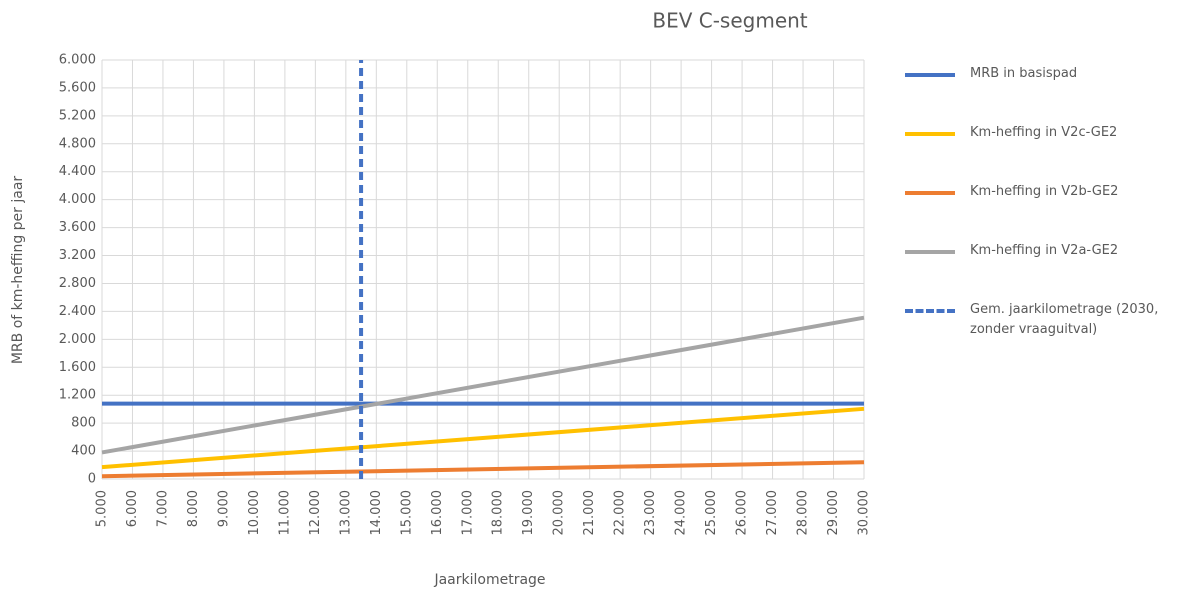 The image size is (1204, 593). What do you see at coordinates (77, 395) in the screenshot?
I see `y-tick-label: 1.200` at bounding box center [77, 395].